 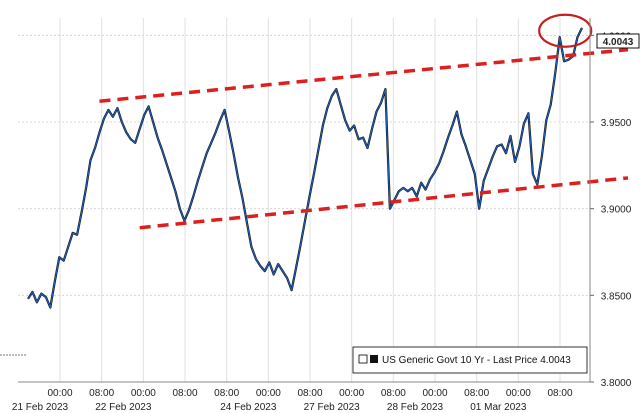 What do you see at coordinates (415, 407) in the screenshot?
I see `x-tick-date: 28 Feb 2023` at bounding box center [415, 407].